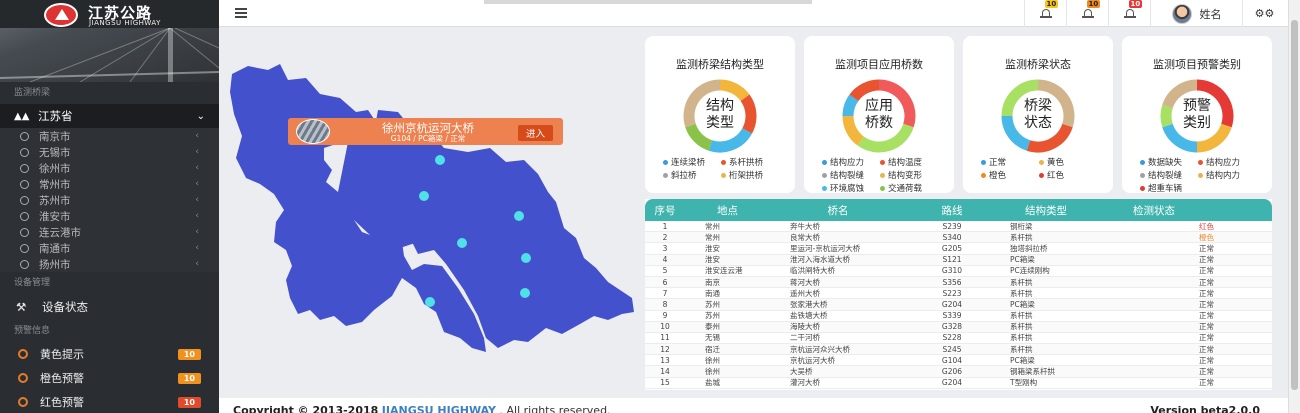  I want to click on table-cell: 张家港大桥, so click(809, 304).